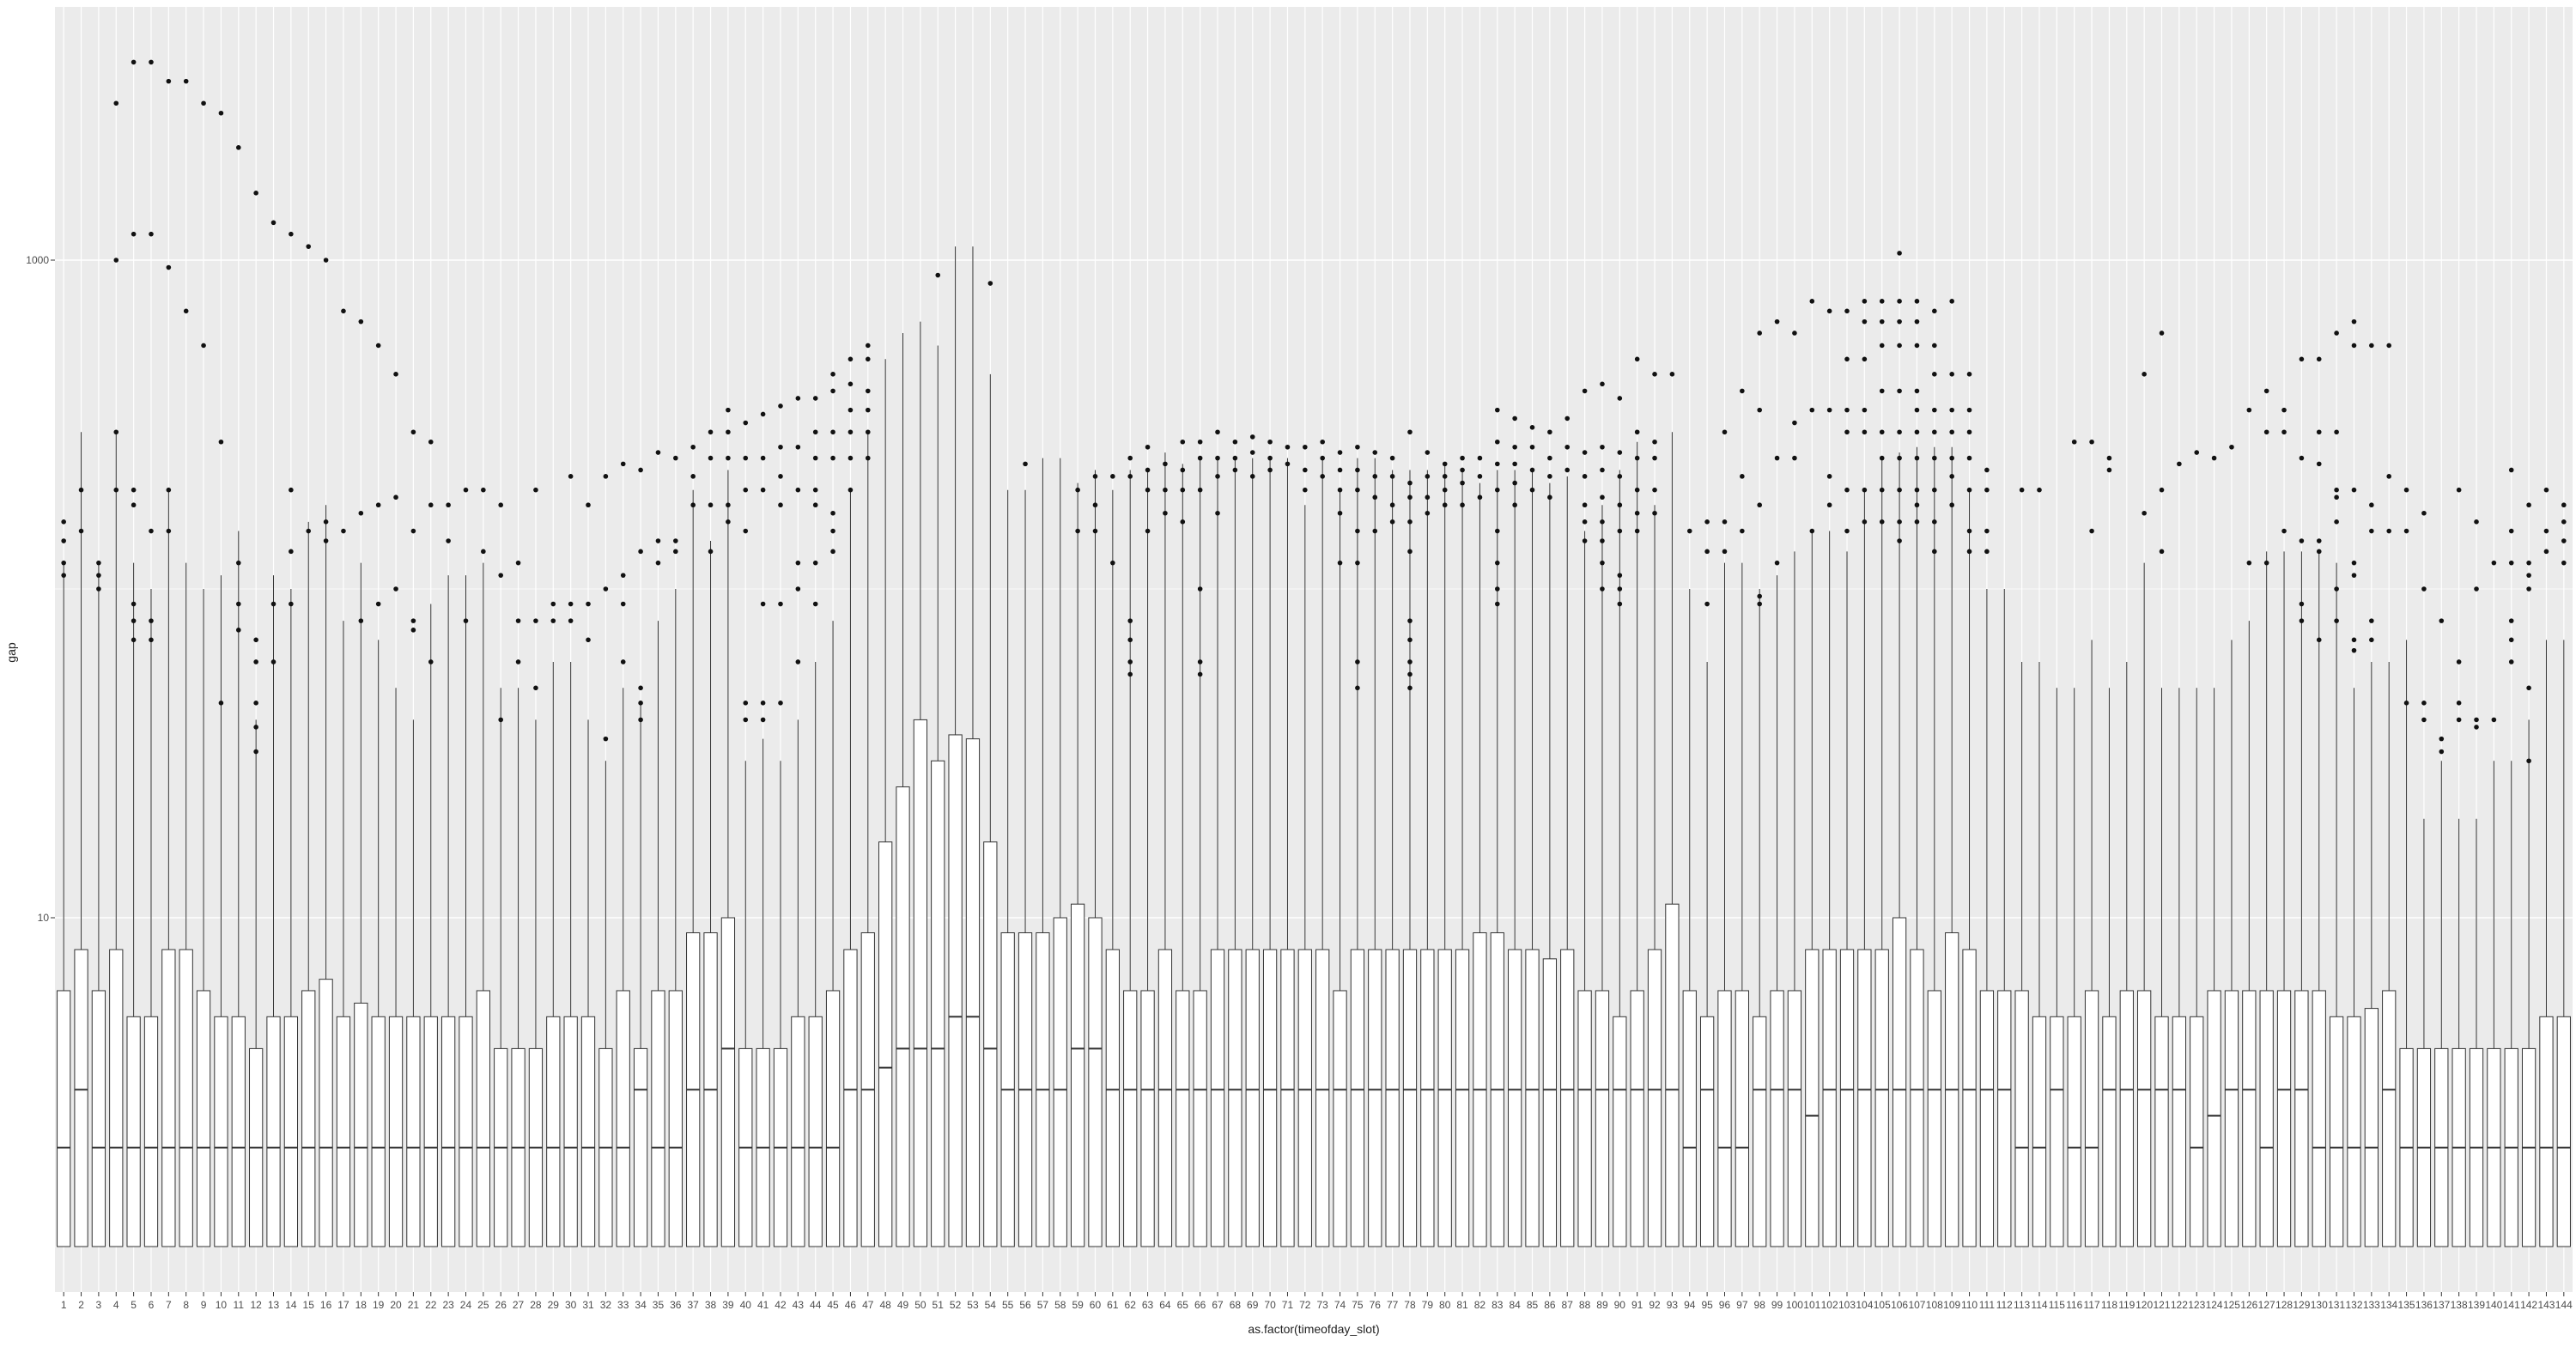 The height and width of the screenshot is (1347, 2576). Describe the element at coordinates (11, 652) in the screenshot. I see `y-axis-label: gap` at that location.